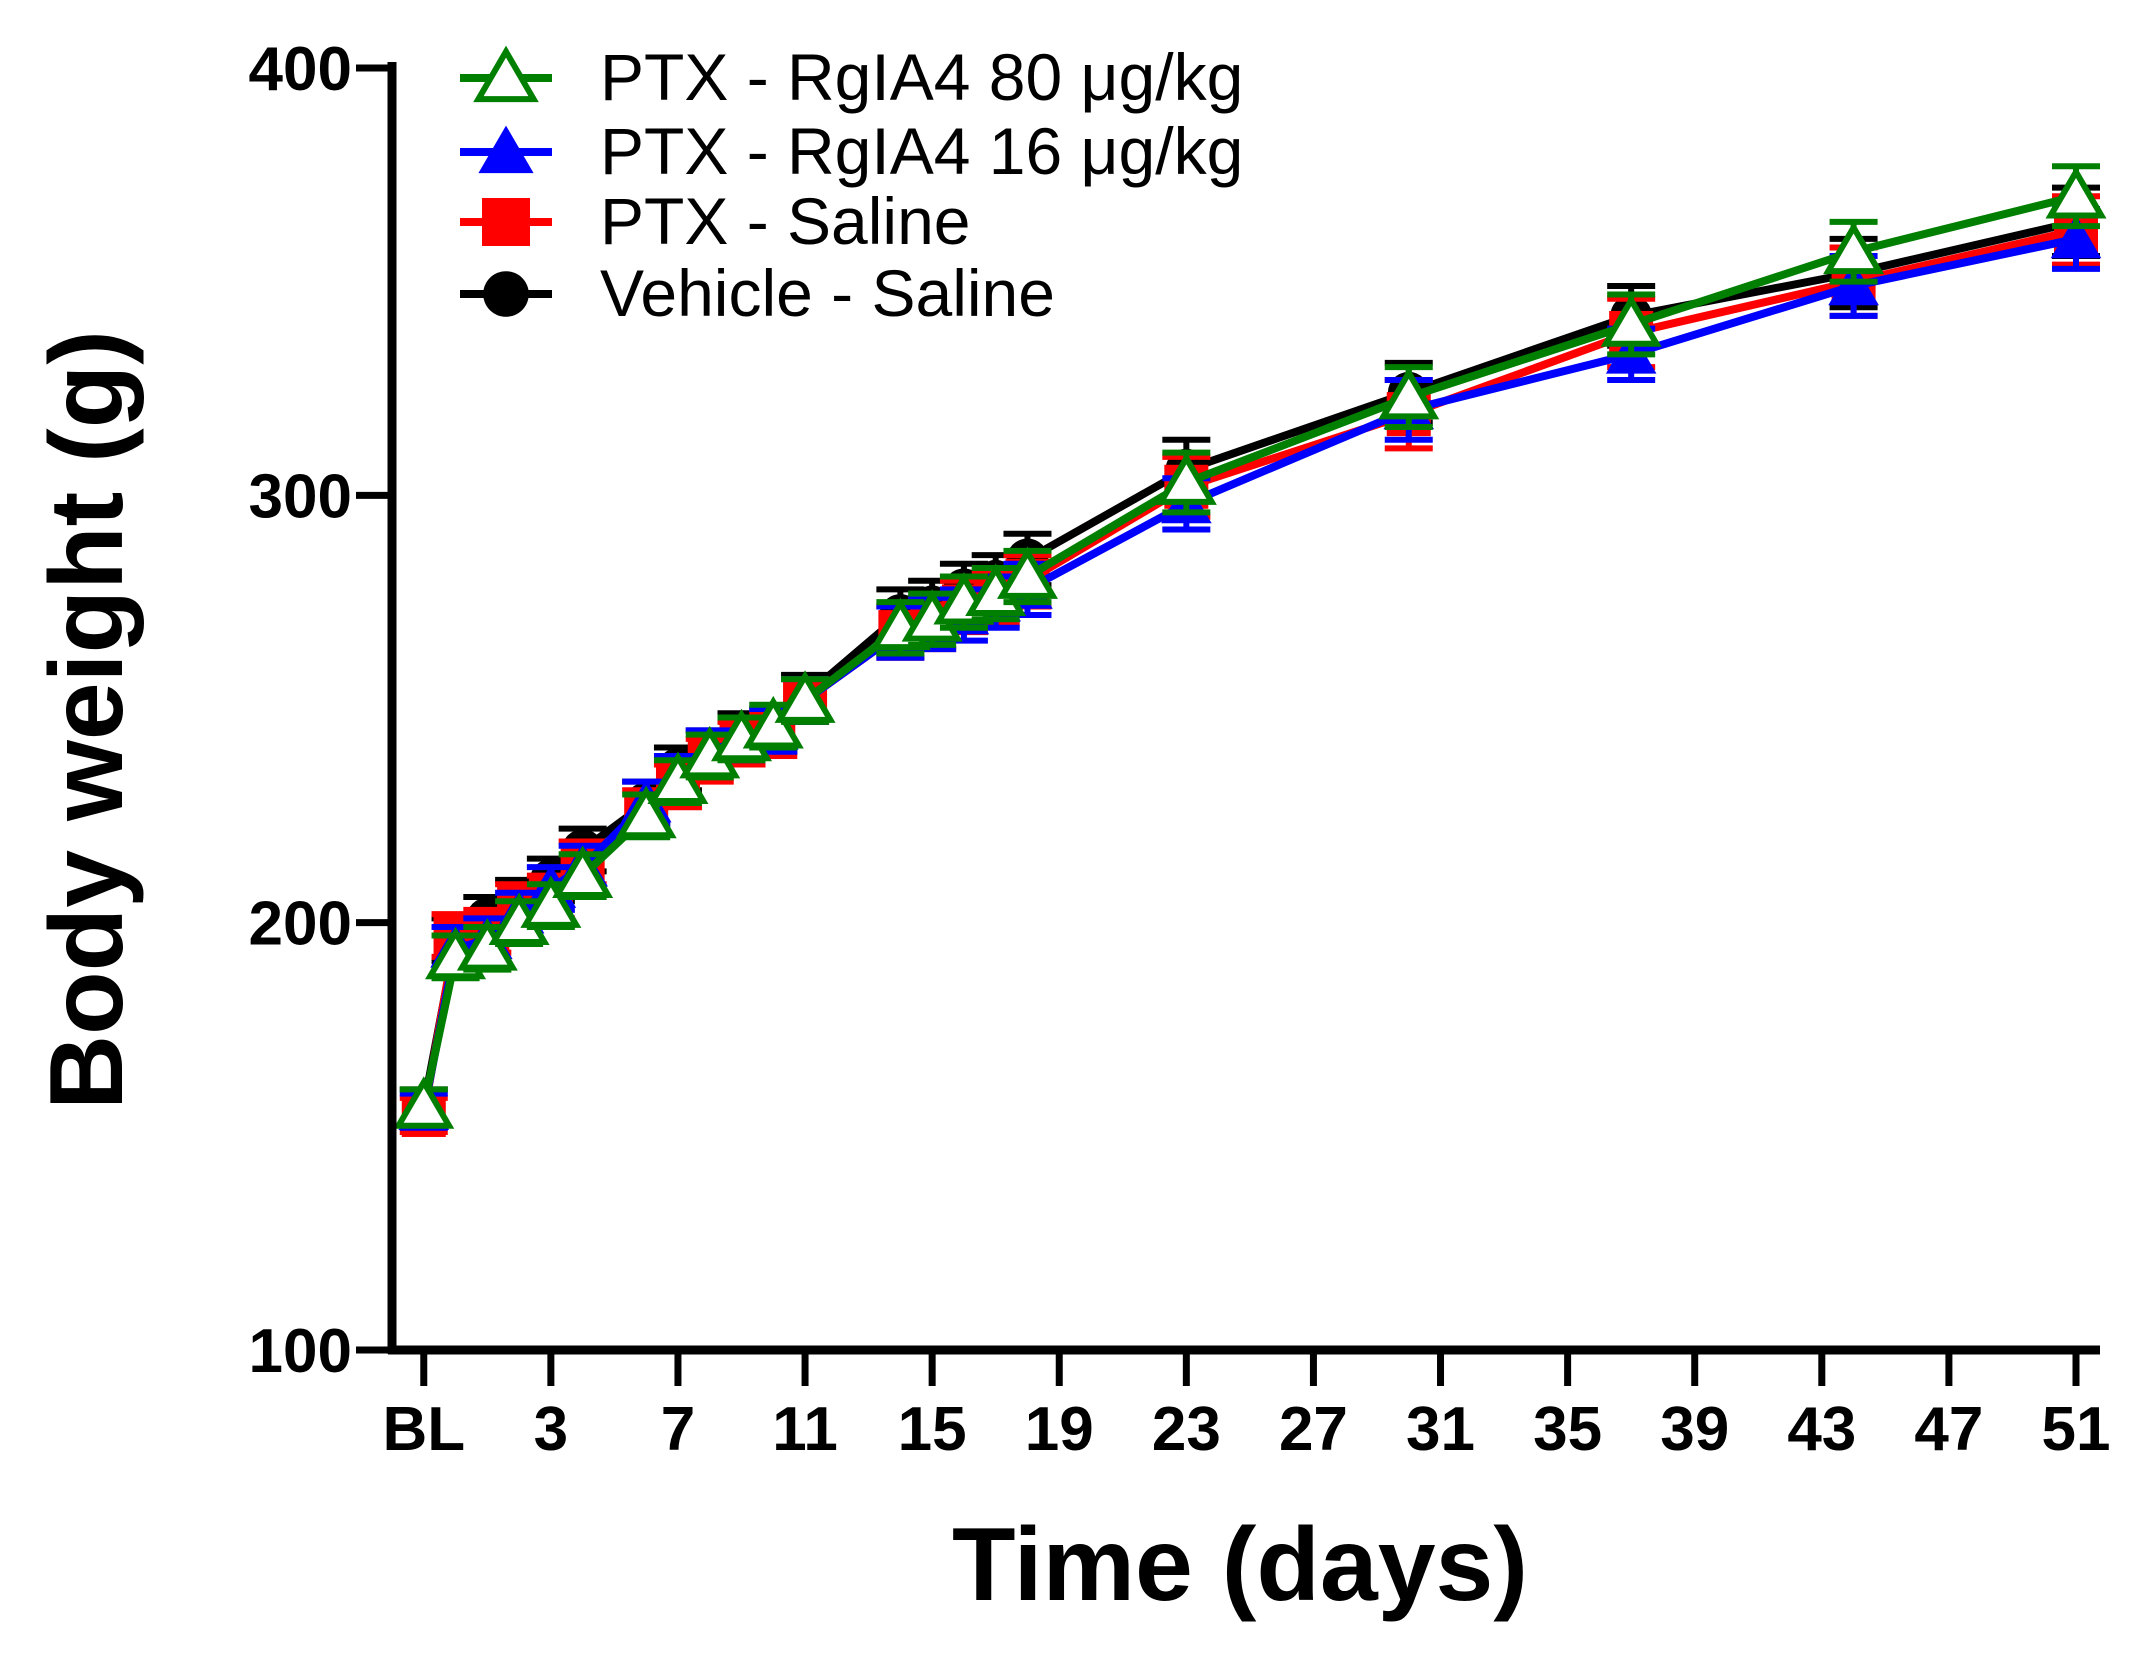  What do you see at coordinates (87, 720) in the screenshot?
I see `y-axis-title: Body weight (g)` at bounding box center [87, 720].